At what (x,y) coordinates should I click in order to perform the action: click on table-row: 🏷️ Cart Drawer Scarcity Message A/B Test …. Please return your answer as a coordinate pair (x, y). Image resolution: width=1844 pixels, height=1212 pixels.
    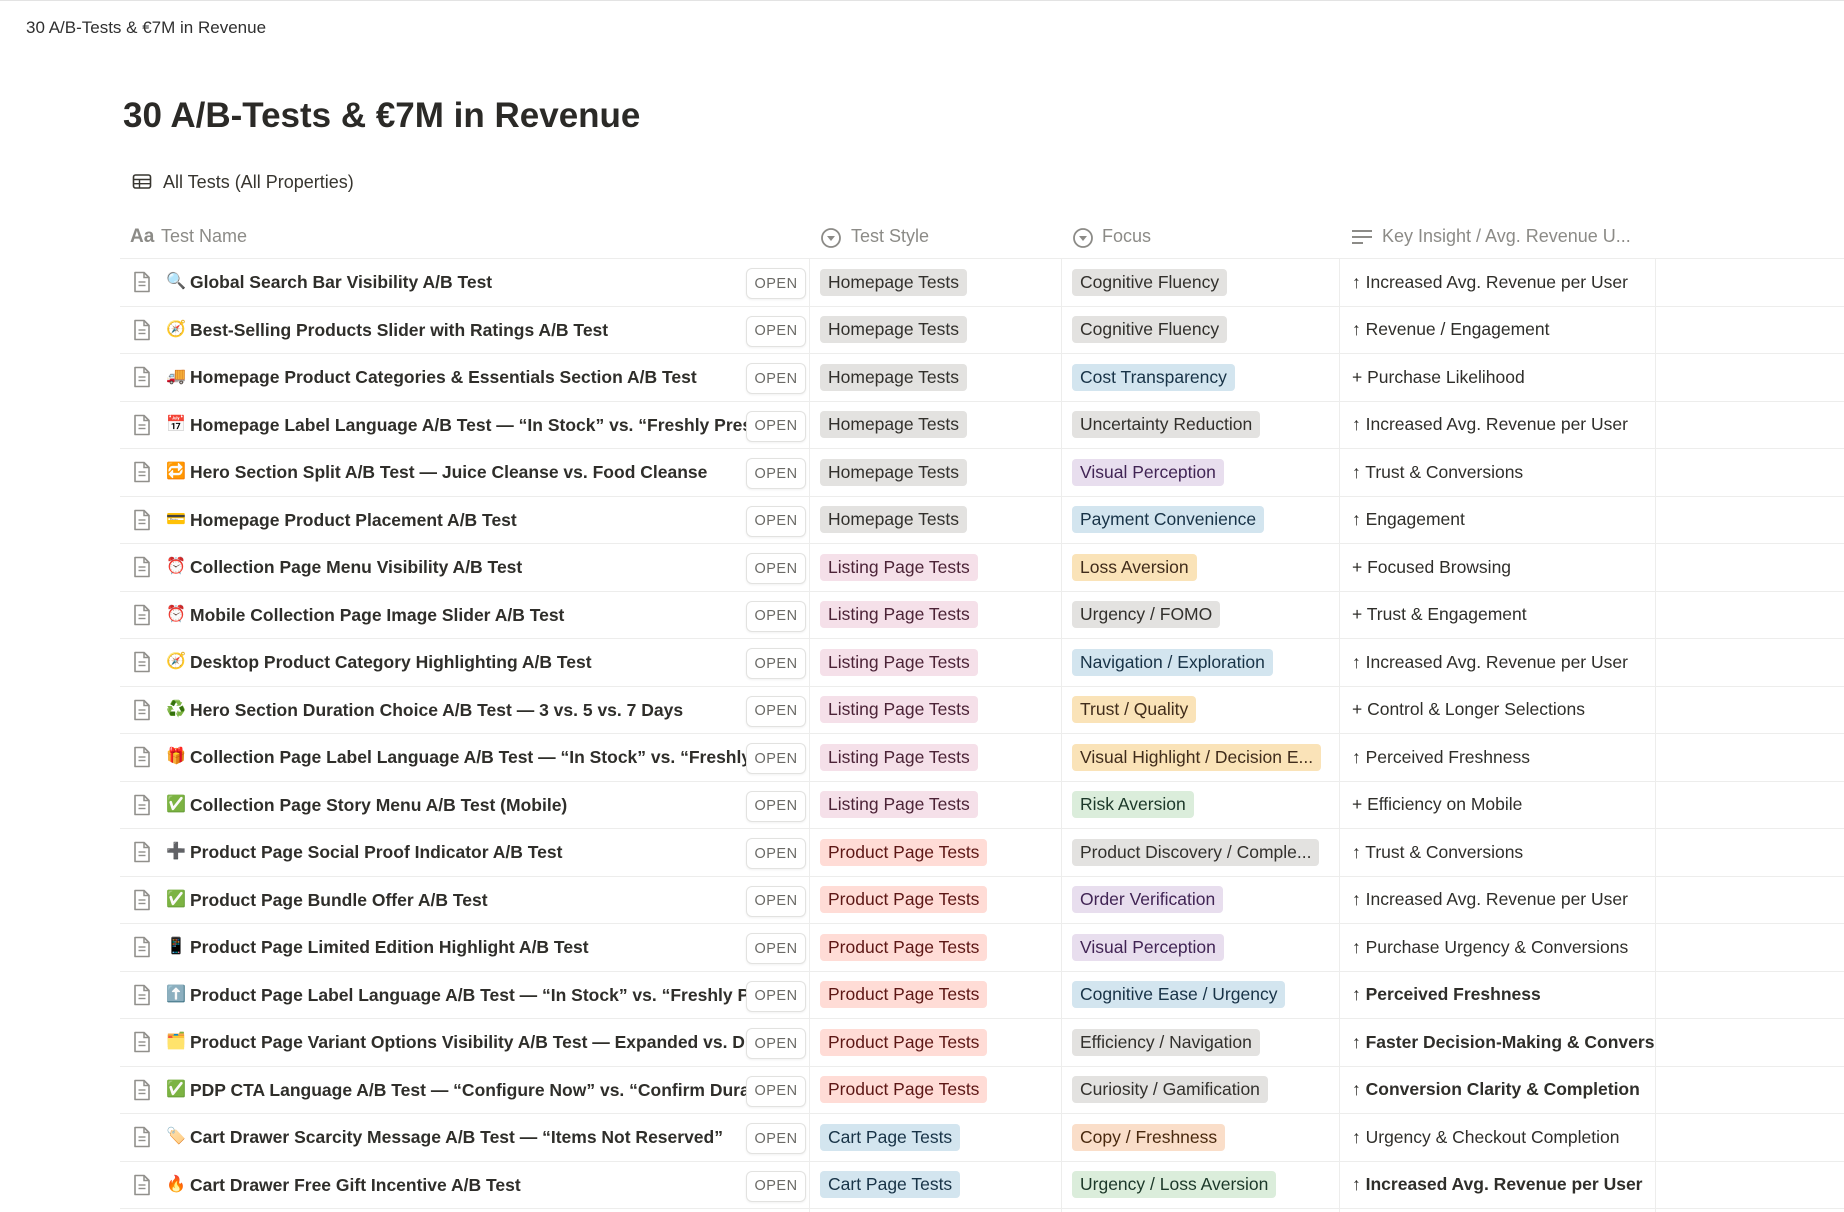
    Looking at the image, I should click on (982, 1137).